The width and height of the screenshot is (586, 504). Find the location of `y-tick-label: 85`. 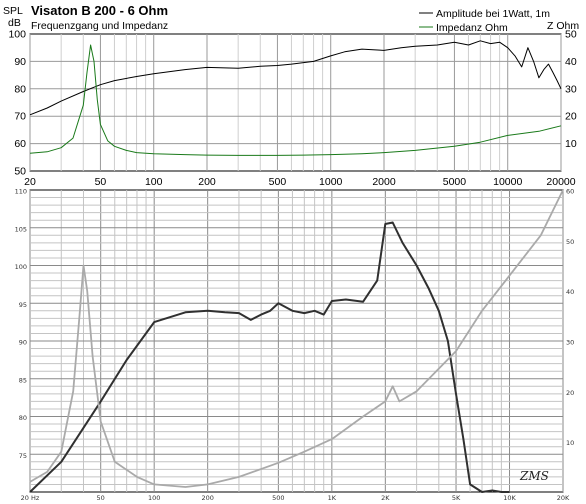

y-tick-label: 85 is located at coordinates (23, 380).